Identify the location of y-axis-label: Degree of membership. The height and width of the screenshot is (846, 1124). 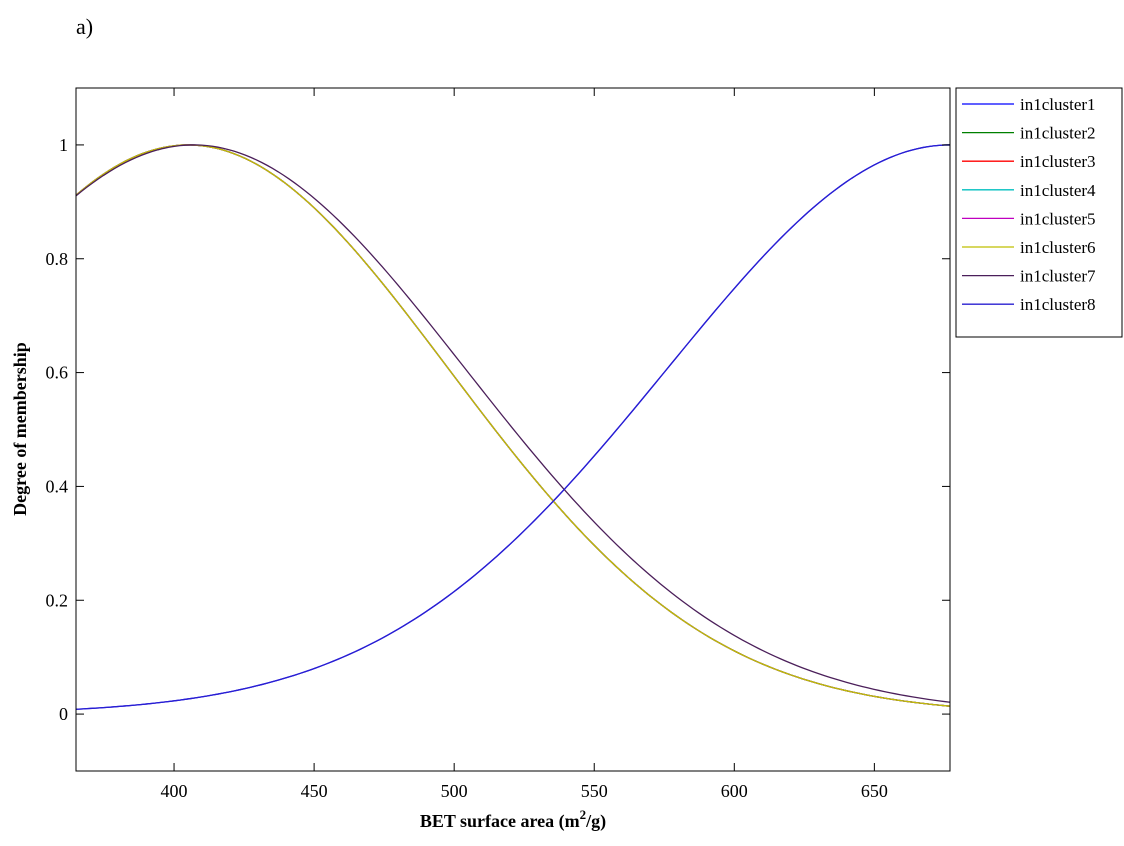
(20, 429).